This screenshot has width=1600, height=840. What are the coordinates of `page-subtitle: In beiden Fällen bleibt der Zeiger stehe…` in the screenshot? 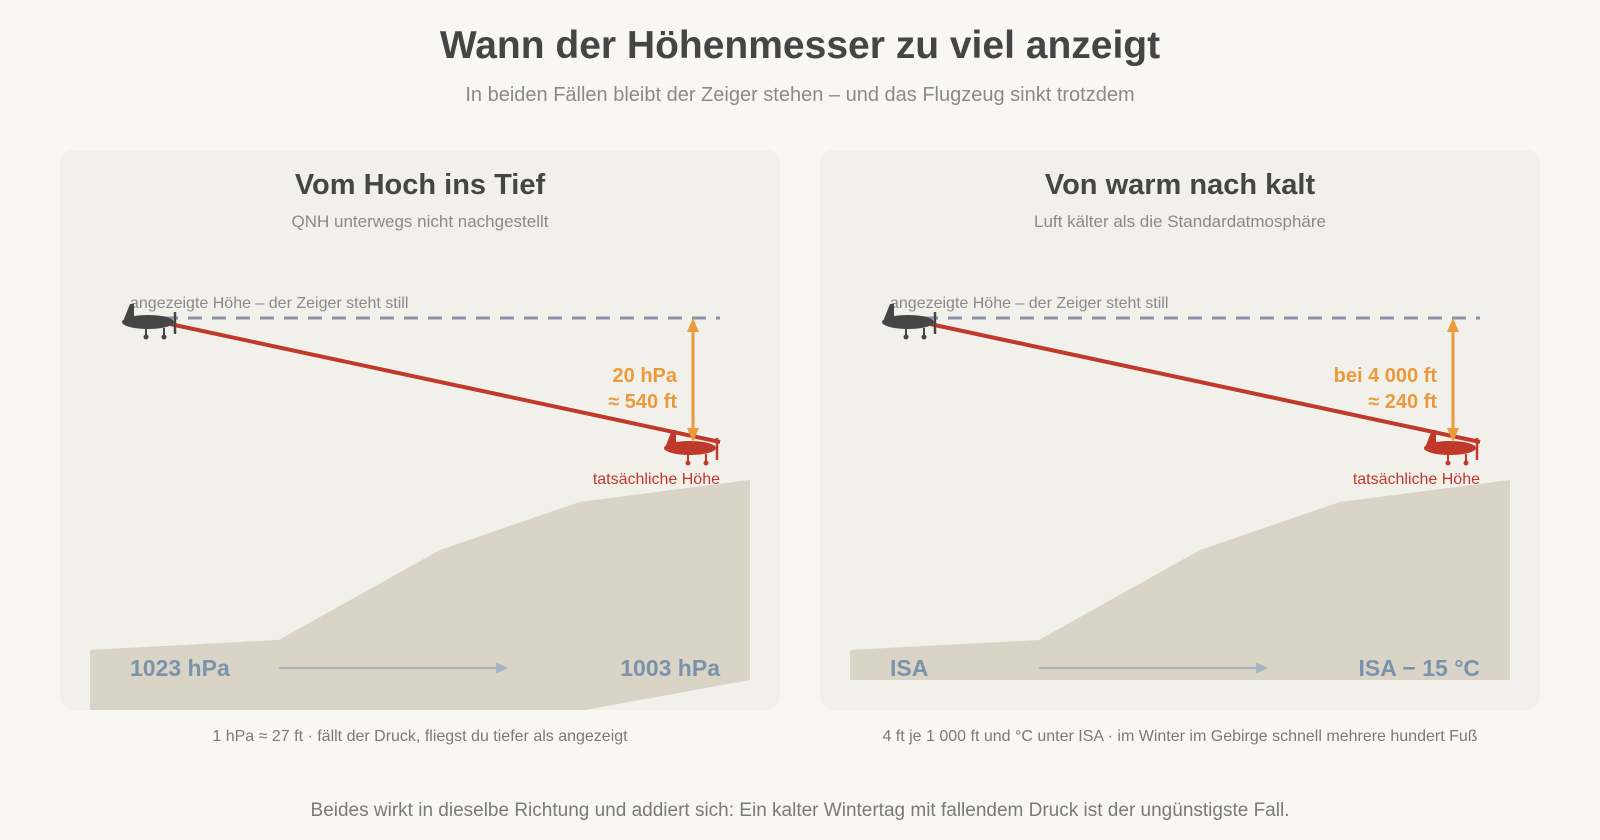 It's located at (800, 95).